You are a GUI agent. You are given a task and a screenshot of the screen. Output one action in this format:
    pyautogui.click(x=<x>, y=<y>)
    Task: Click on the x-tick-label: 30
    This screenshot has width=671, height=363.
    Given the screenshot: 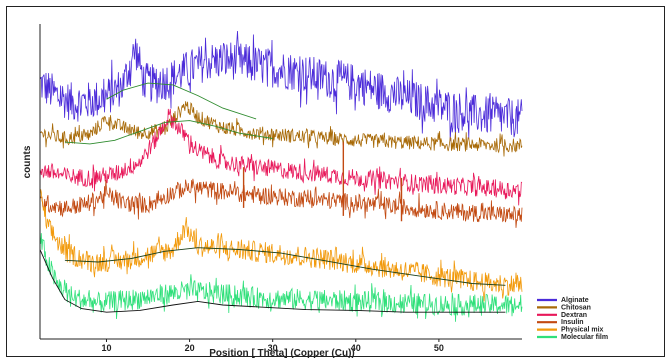 What is the action you would take?
    pyautogui.click(x=273, y=348)
    